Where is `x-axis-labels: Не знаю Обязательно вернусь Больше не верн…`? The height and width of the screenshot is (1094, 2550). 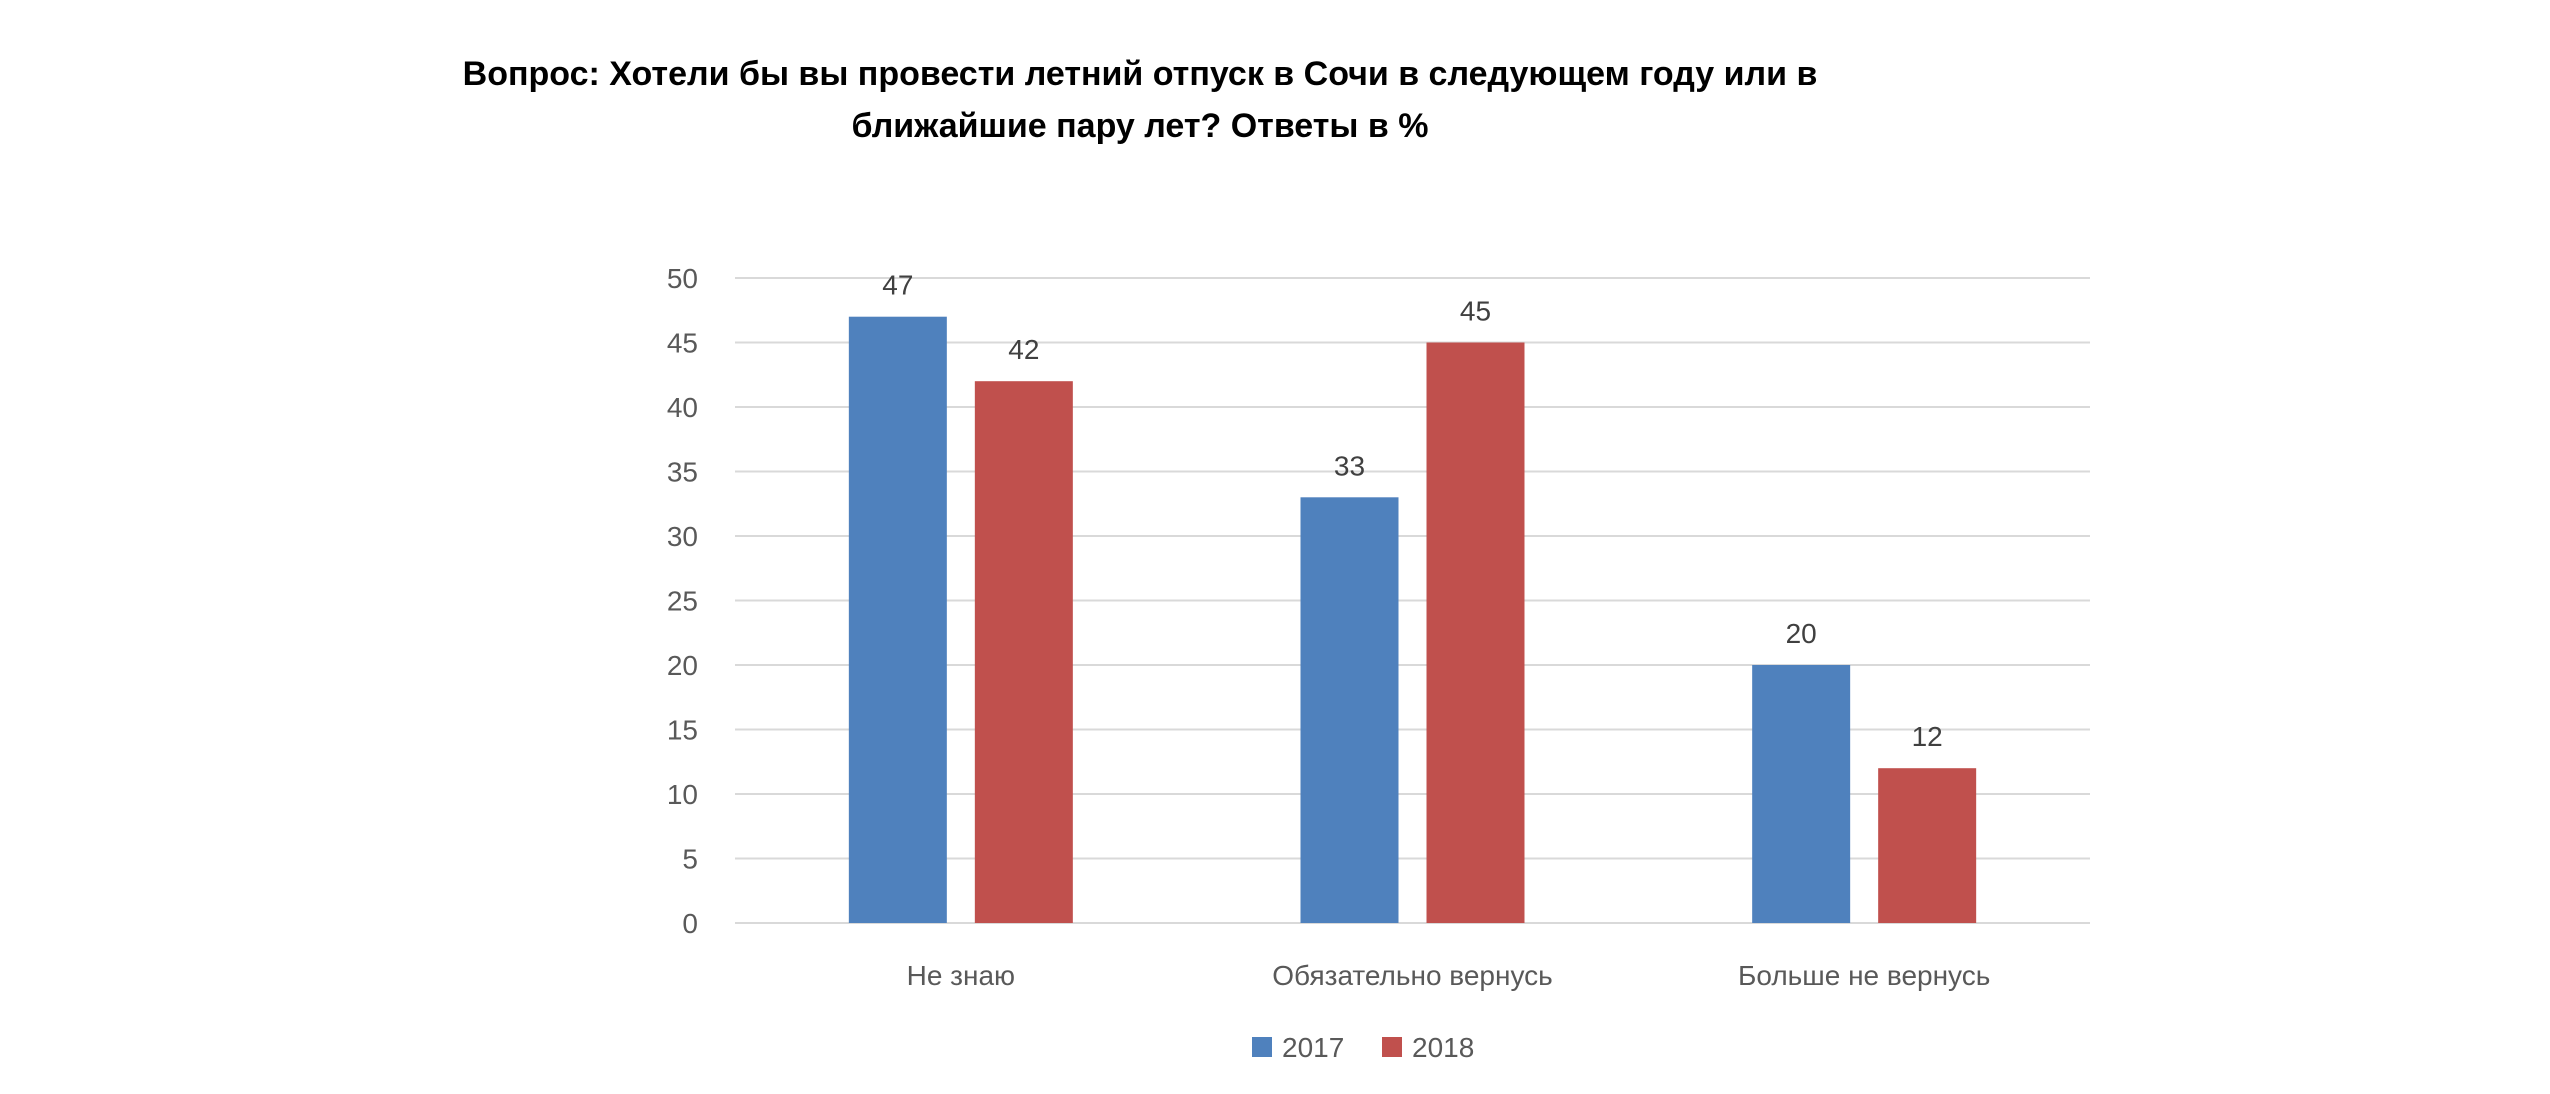
x-axis-labels: Не знаю Обязательно вернусь Больше не верн… is located at coordinates (1449, 975).